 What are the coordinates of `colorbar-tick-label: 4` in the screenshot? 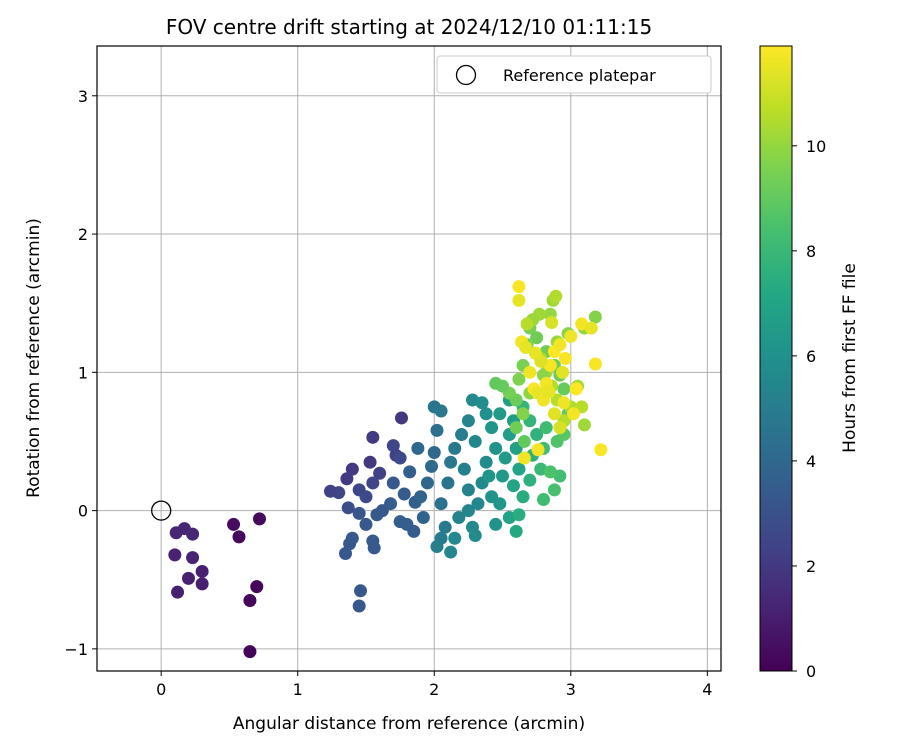 It's located at (811, 461).